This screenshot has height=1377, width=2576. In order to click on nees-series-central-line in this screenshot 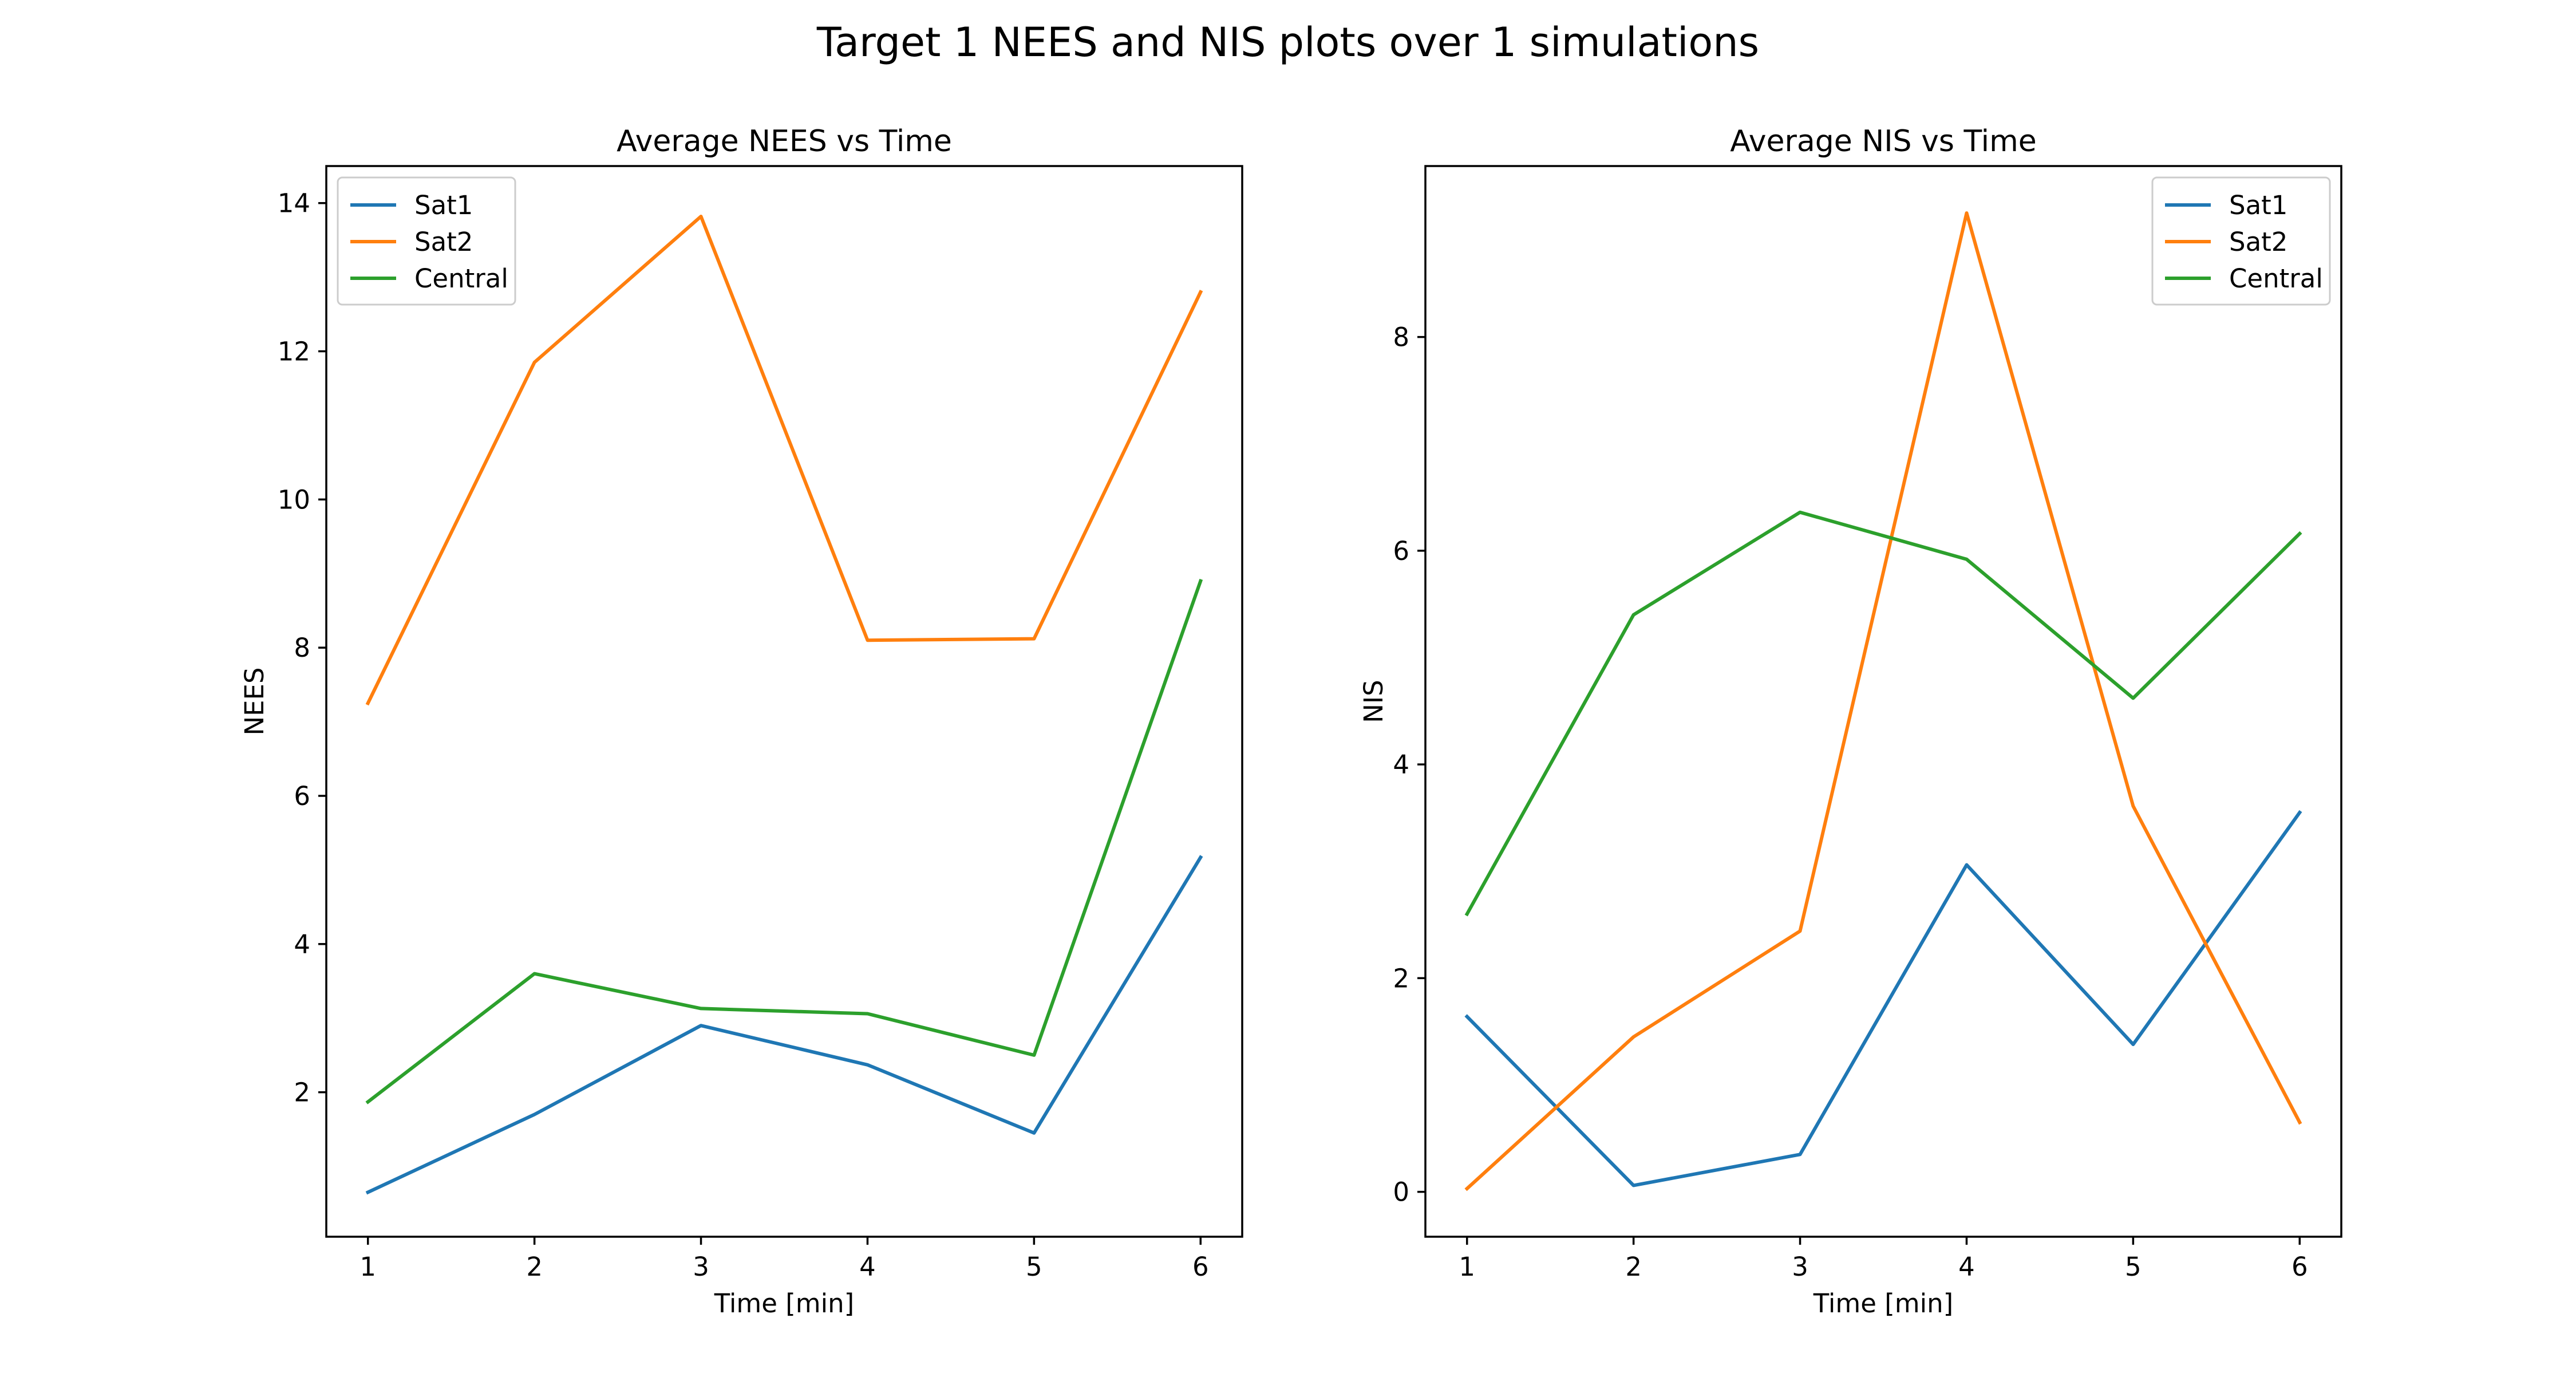, I will do `click(784, 841)`.